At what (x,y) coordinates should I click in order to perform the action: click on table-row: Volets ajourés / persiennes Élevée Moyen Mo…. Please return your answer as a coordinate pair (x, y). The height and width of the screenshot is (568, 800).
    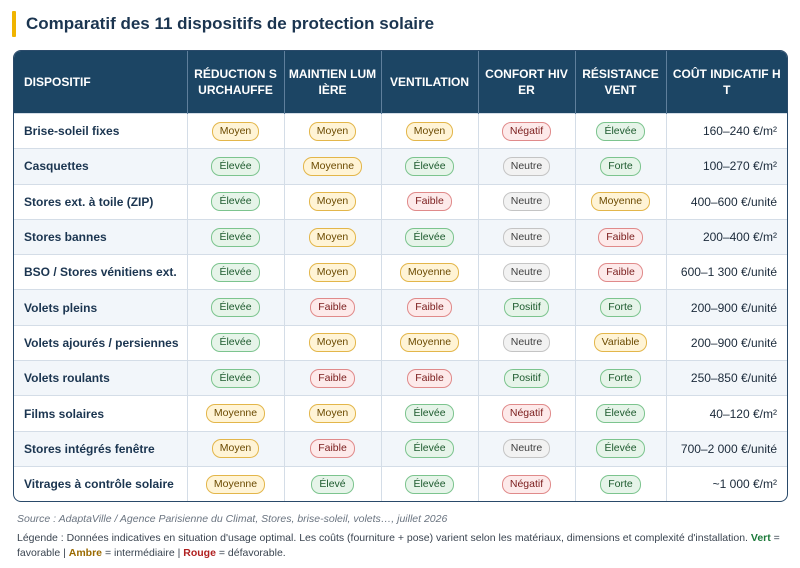
    Looking at the image, I should click on (400, 342).